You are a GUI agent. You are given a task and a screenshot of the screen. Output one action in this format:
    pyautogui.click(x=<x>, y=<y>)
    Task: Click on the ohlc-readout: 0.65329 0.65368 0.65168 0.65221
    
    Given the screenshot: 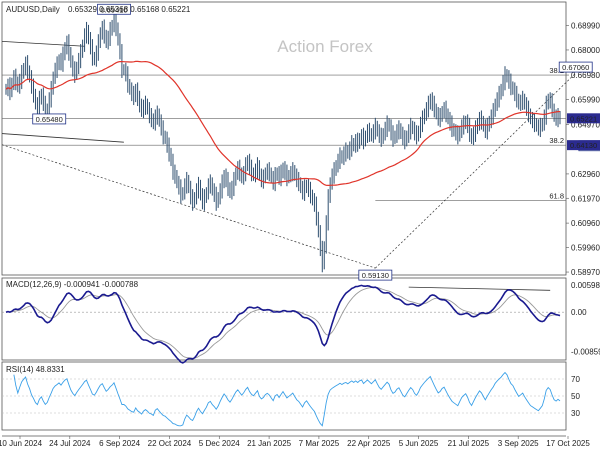 What is the action you would take?
    pyautogui.click(x=129, y=9)
    